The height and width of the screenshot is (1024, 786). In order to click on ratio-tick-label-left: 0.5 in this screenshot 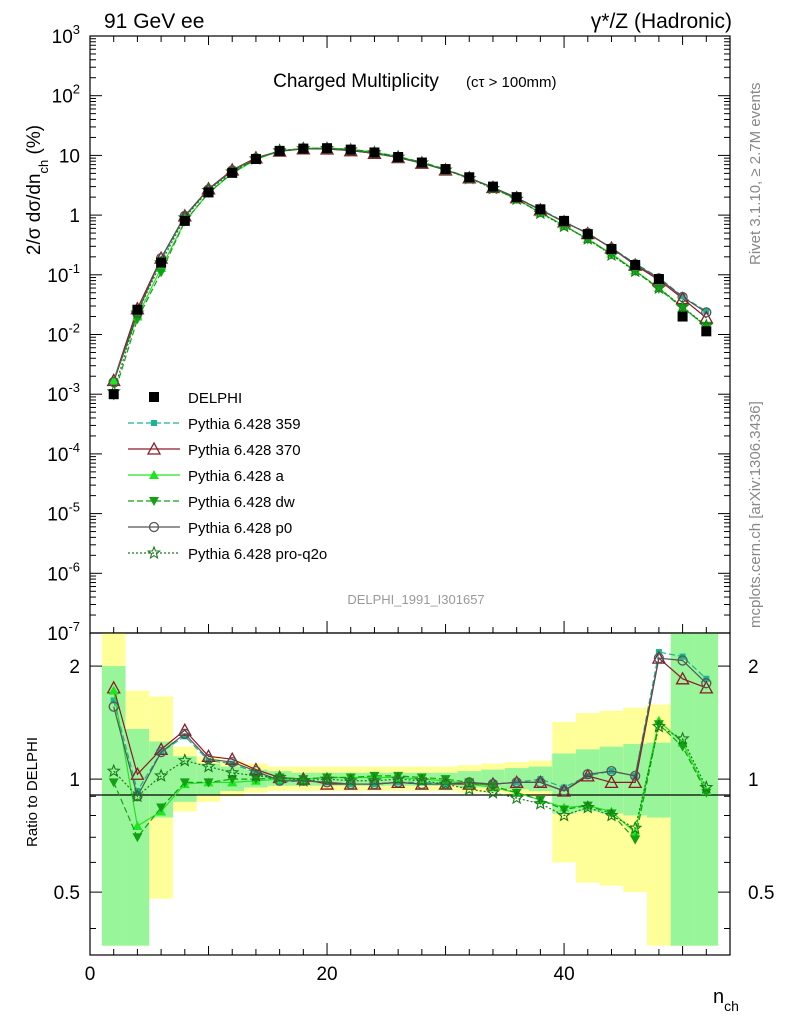, I will do `click(67, 893)`.